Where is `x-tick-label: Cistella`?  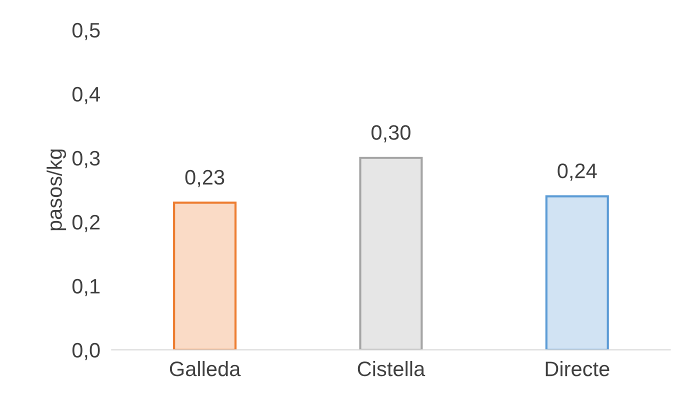
x-tick-label: Cistella is located at coordinates (392, 368).